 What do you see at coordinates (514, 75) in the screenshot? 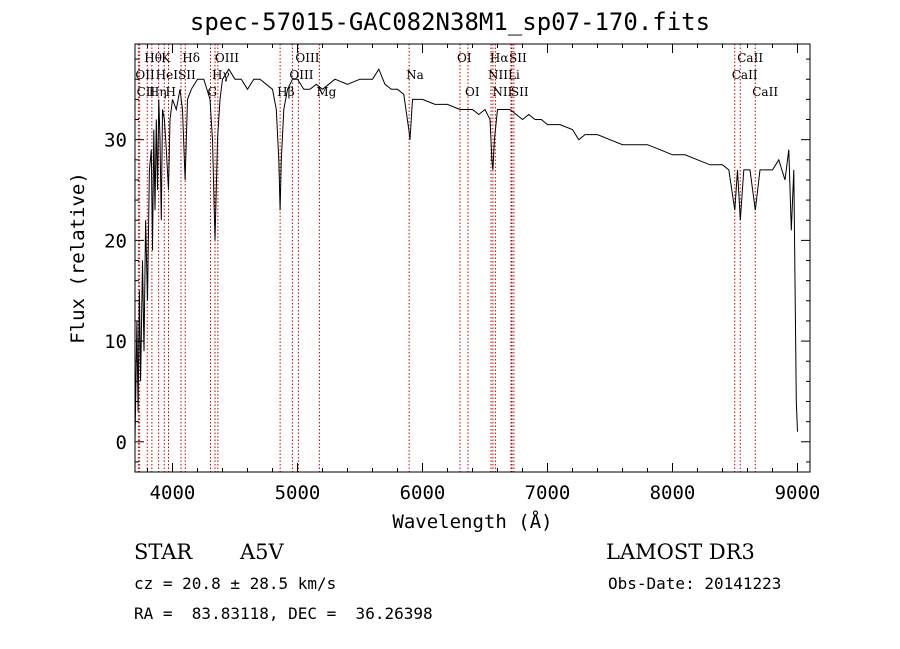
I see `line-marker-label: Li` at bounding box center [514, 75].